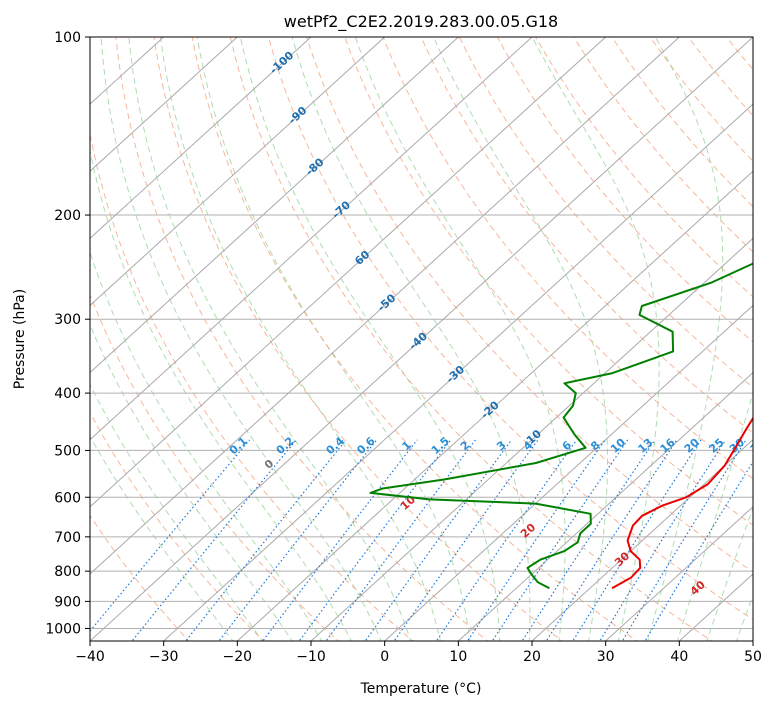  What do you see at coordinates (67, 602) in the screenshot?
I see `y-tick-label: 900` at bounding box center [67, 602].